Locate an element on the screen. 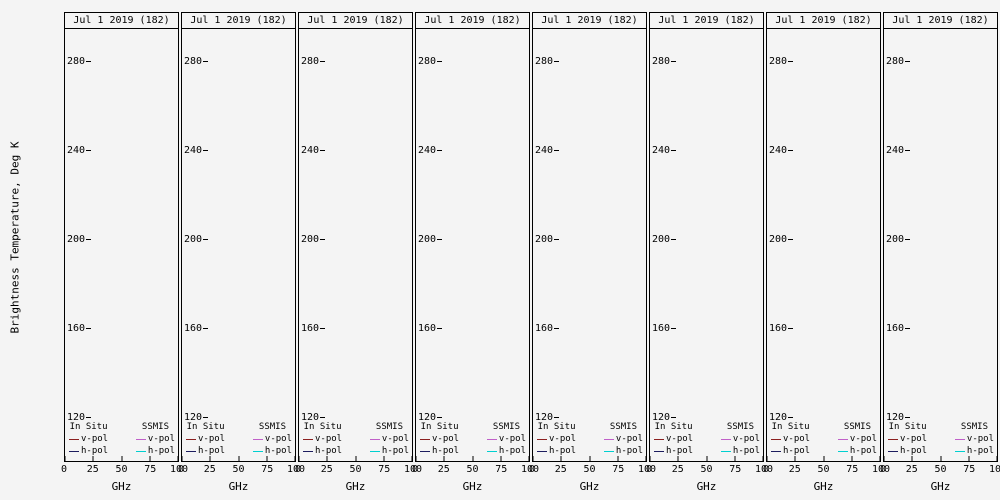 This screenshot has width=1000, height=500. legend-column: SSMIS v-pol h-pol is located at coordinates (974, 439).